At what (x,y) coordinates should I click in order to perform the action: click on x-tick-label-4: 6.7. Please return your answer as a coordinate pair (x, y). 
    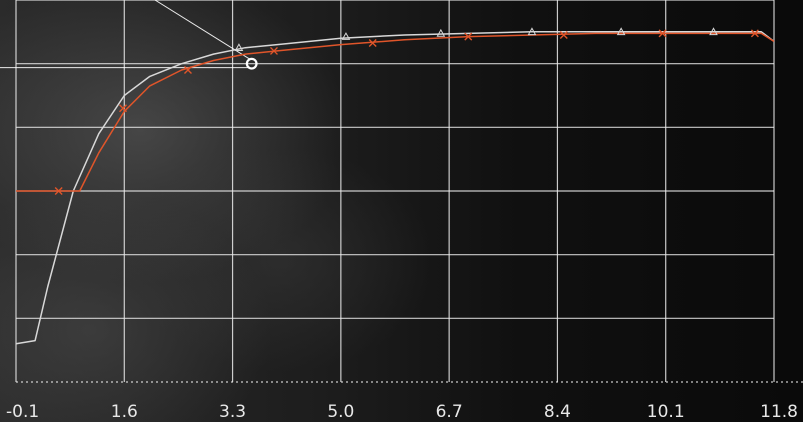
    Looking at the image, I should click on (449, 412).